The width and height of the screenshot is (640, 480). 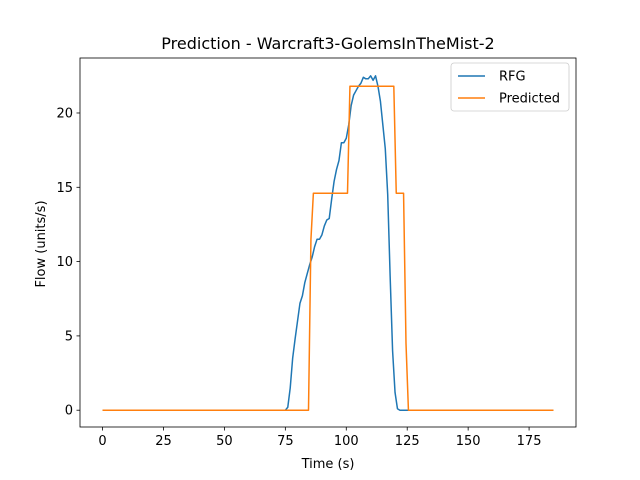 I want to click on legend-label-rfg: RFG, so click(x=512, y=77).